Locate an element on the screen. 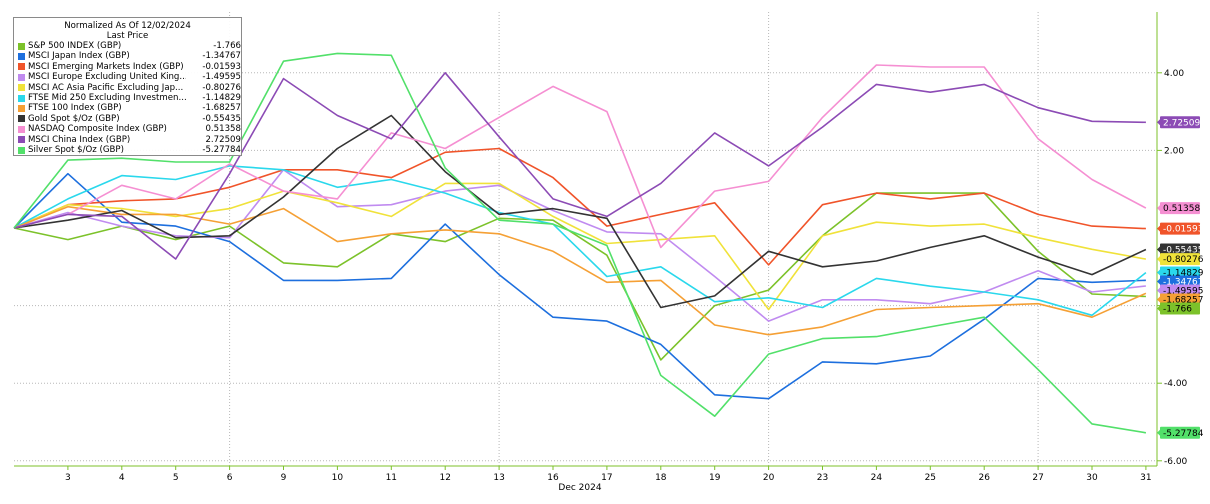 This screenshot has height=504, width=1210. legend-item: NASDAQ Composite Index (GBP) 0.51358 is located at coordinates (127, 129).